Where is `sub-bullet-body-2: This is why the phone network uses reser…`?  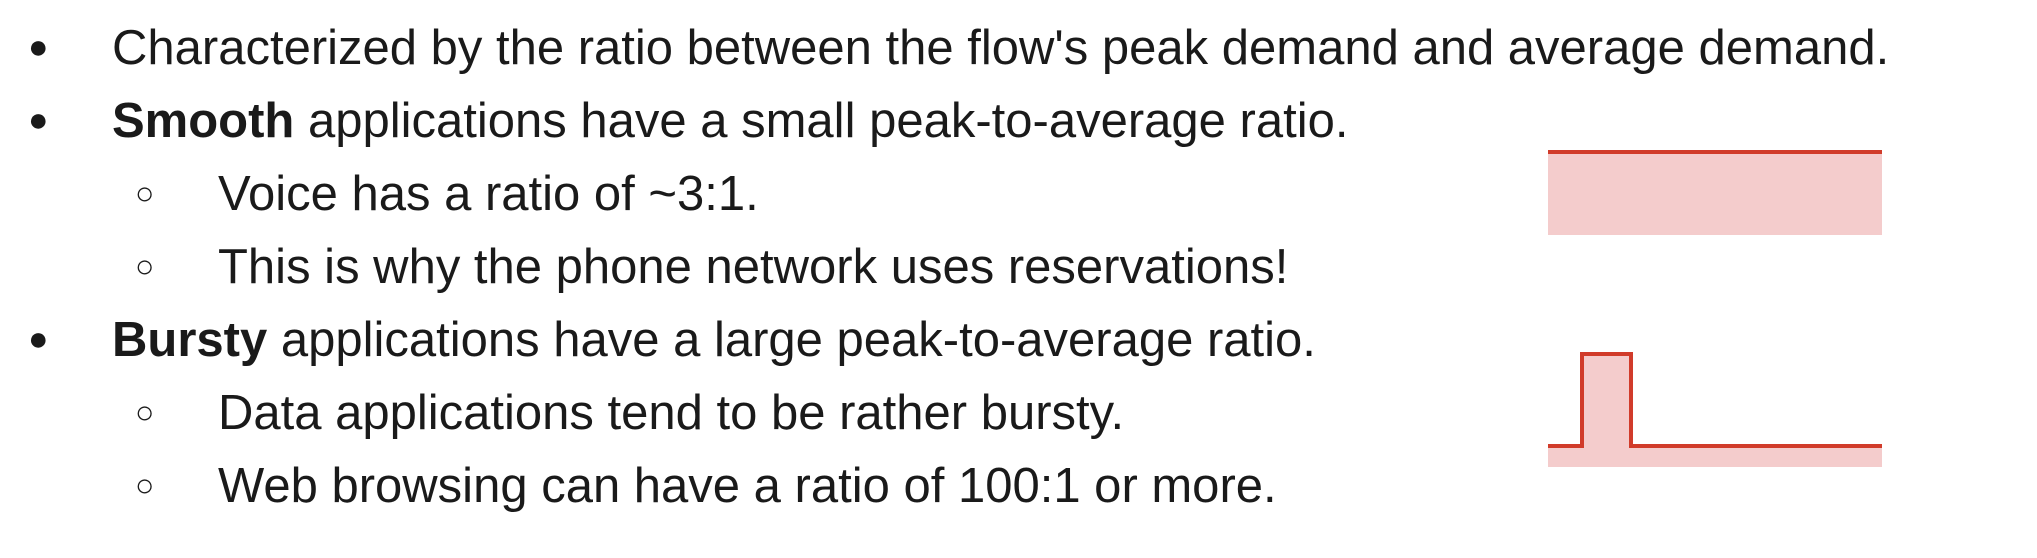 sub-bullet-body-2: This is why the phone network uses reser… is located at coordinates (753, 267).